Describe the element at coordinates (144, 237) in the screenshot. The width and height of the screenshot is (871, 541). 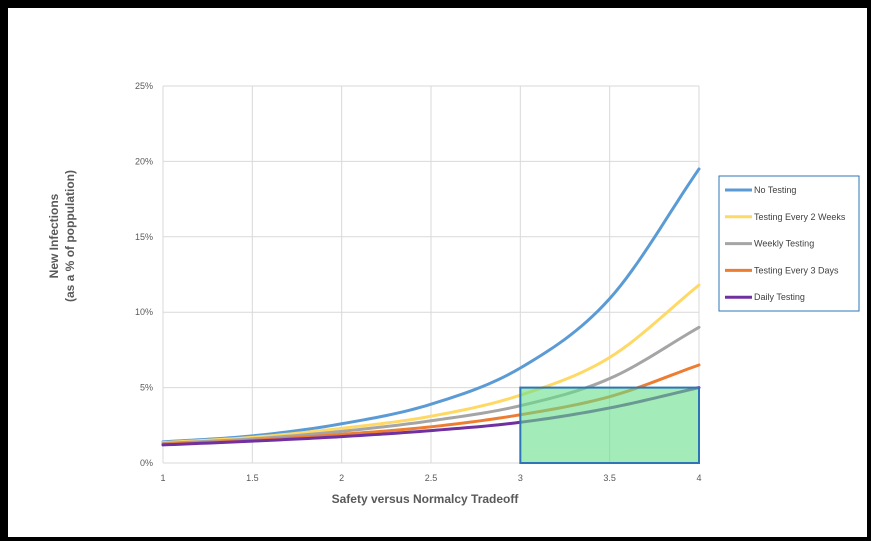
I see `y-tick-label: 15%` at that location.